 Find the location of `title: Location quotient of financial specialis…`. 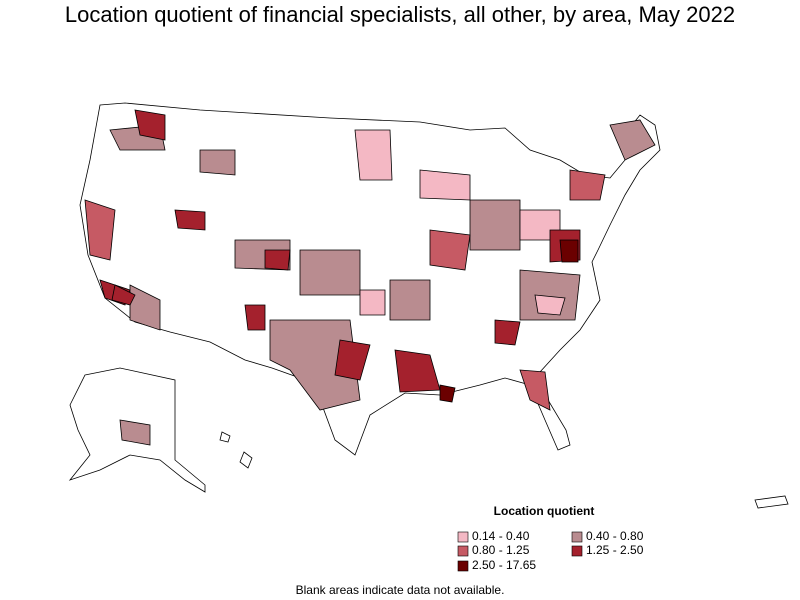

title: Location quotient of financial specialis… is located at coordinates (400, 14).